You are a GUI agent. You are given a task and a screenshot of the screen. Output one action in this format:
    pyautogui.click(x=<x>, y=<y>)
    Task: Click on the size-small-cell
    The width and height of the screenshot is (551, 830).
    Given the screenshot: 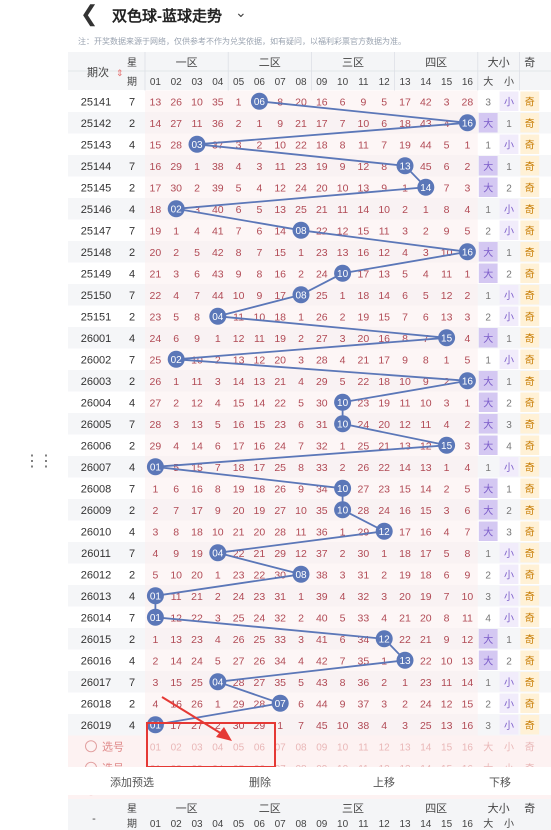 What is the action you would take?
    pyautogui.click(x=509, y=725)
    